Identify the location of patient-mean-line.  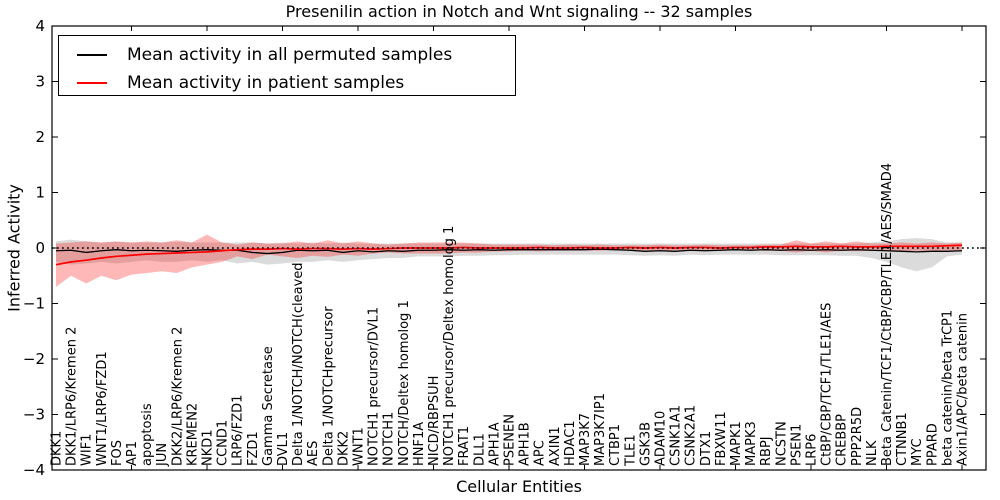
(509, 255).